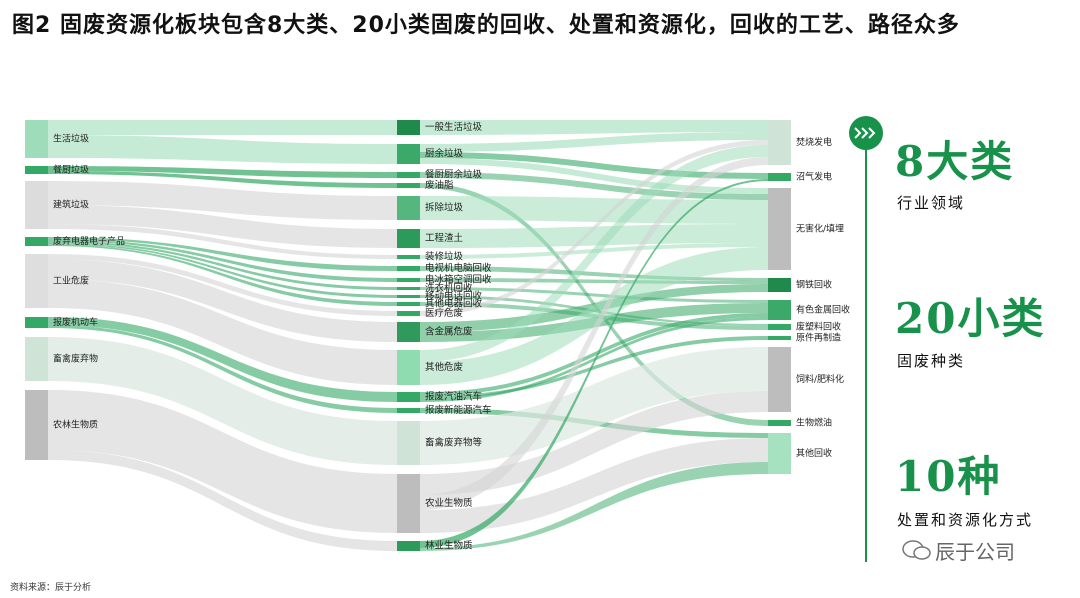 The image size is (1080, 598). Describe the element at coordinates (449, 546) in the screenshot. I see `node-label: 林业生物质` at that location.